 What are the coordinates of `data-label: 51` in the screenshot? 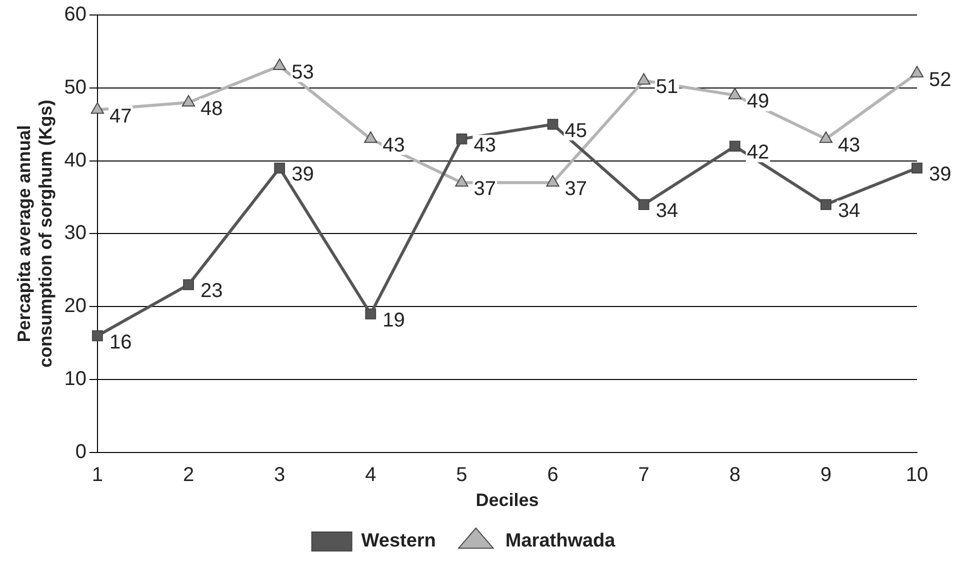 It's located at (667, 87).